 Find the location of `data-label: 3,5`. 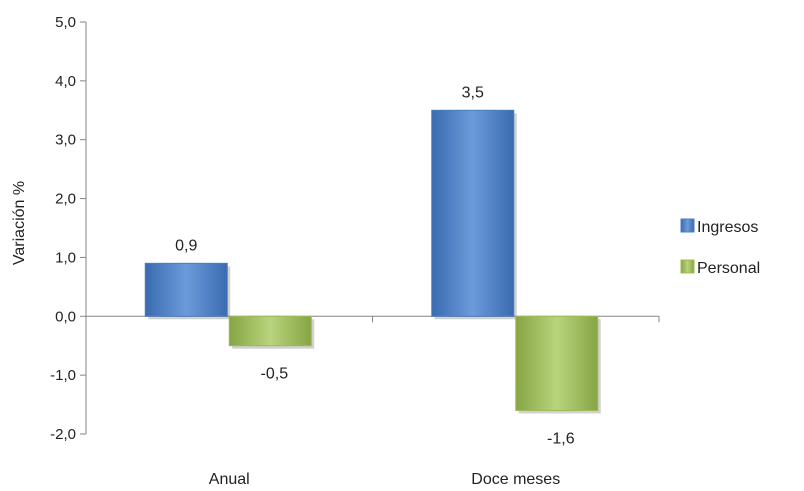

data-label: 3,5 is located at coordinates (473, 92).